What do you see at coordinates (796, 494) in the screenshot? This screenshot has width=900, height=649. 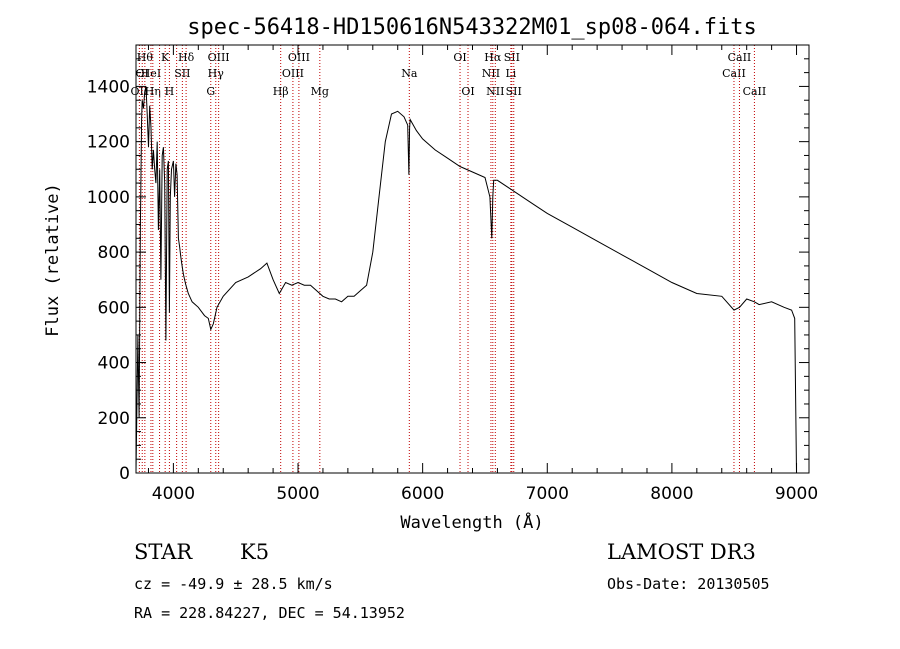 I see `x-tick-label-5: 9000` at bounding box center [796, 494].